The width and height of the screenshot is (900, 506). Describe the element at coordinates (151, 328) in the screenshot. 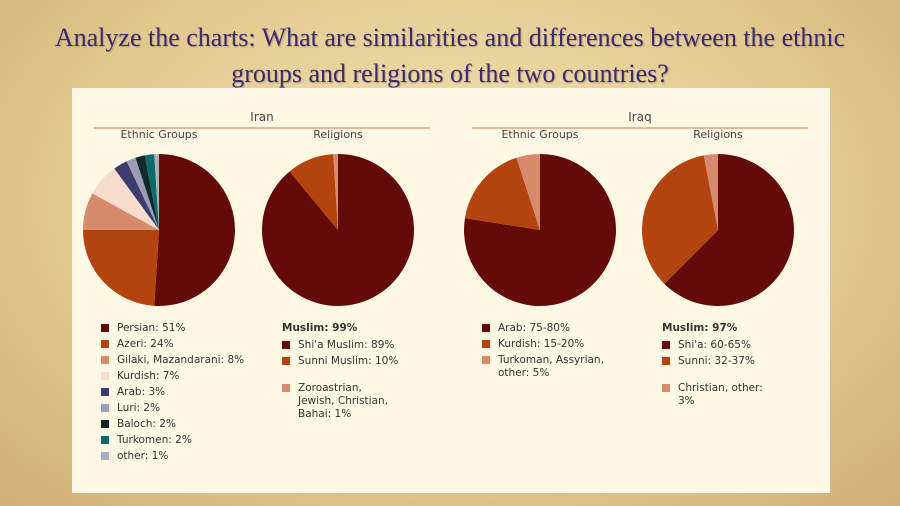

I see `legend-label: Persian: 51%` at that location.